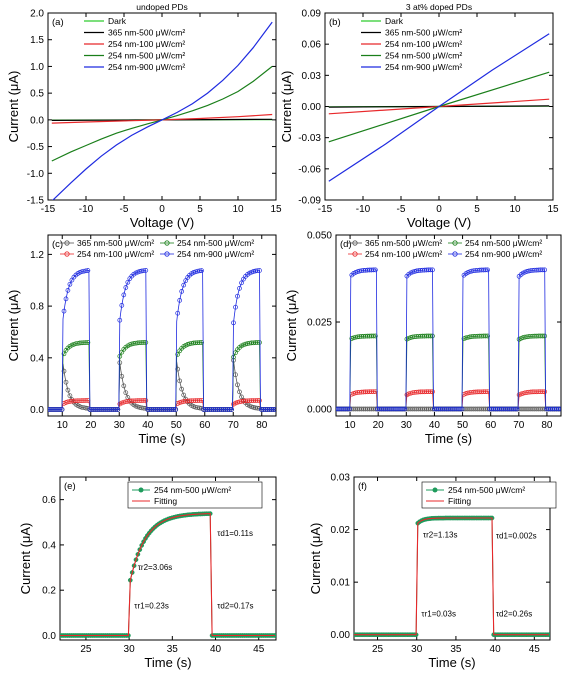  I want to click on legend-box, so click(195, 495).